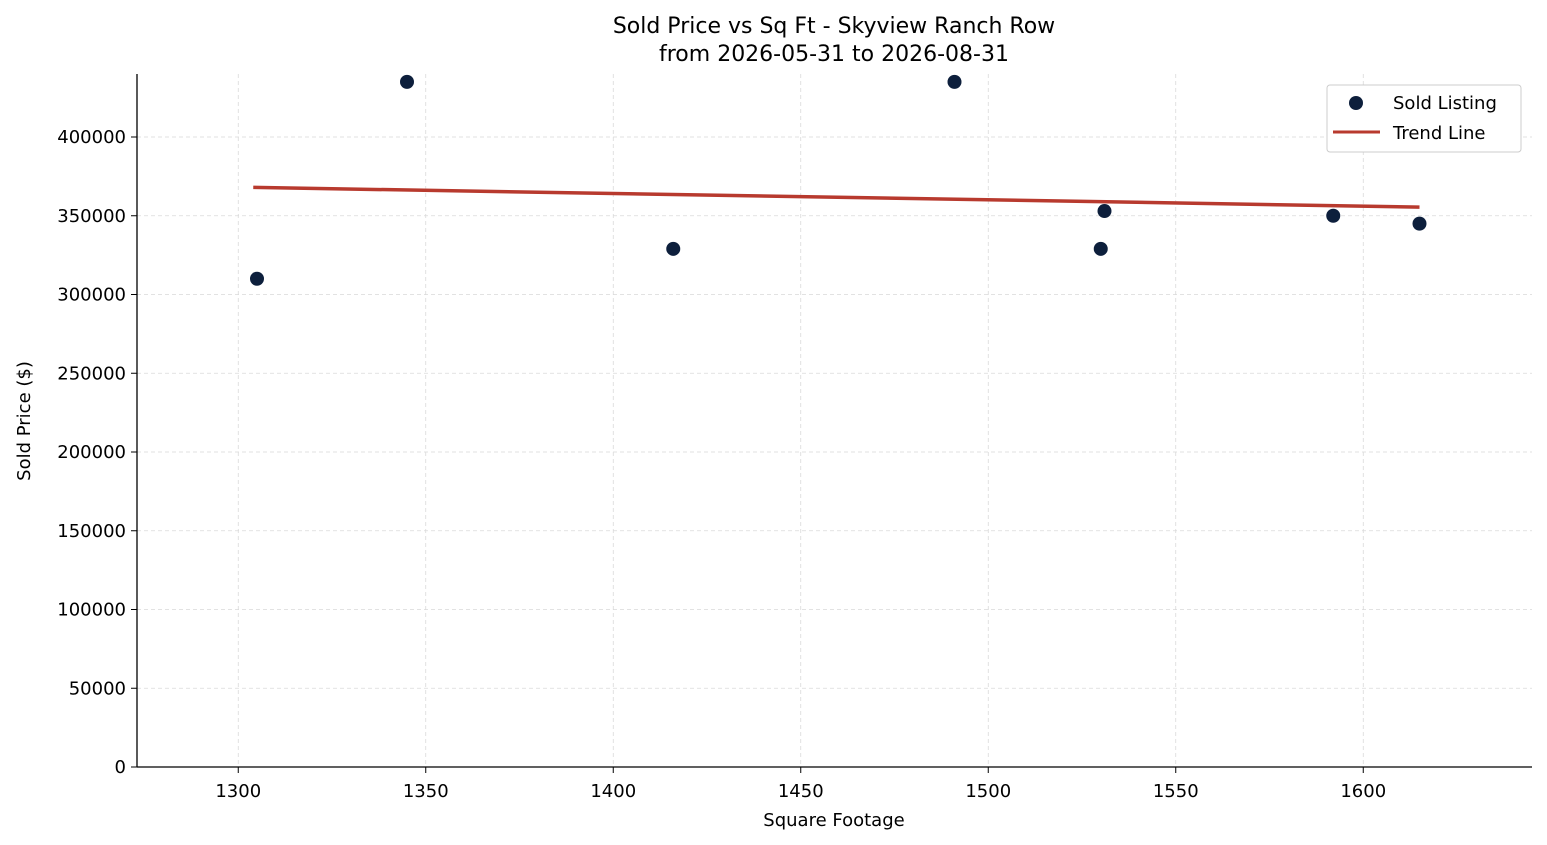  What do you see at coordinates (91, 373) in the screenshot?
I see `y-tick-label: 250000` at bounding box center [91, 373].